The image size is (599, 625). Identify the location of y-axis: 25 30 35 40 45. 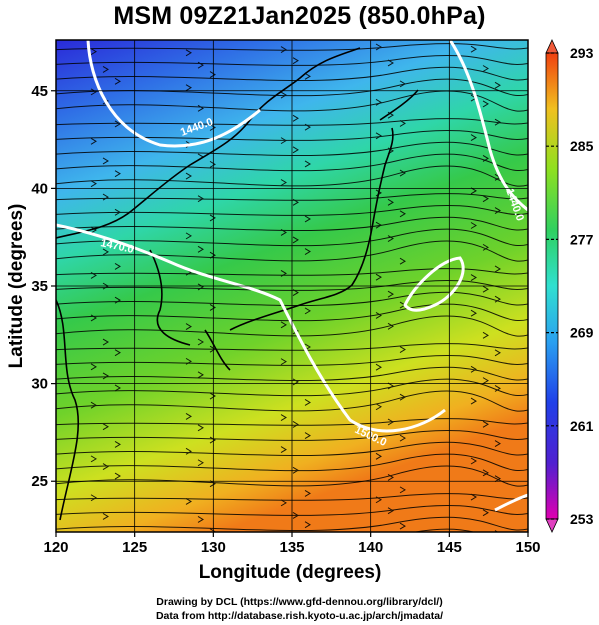
(43, 286).